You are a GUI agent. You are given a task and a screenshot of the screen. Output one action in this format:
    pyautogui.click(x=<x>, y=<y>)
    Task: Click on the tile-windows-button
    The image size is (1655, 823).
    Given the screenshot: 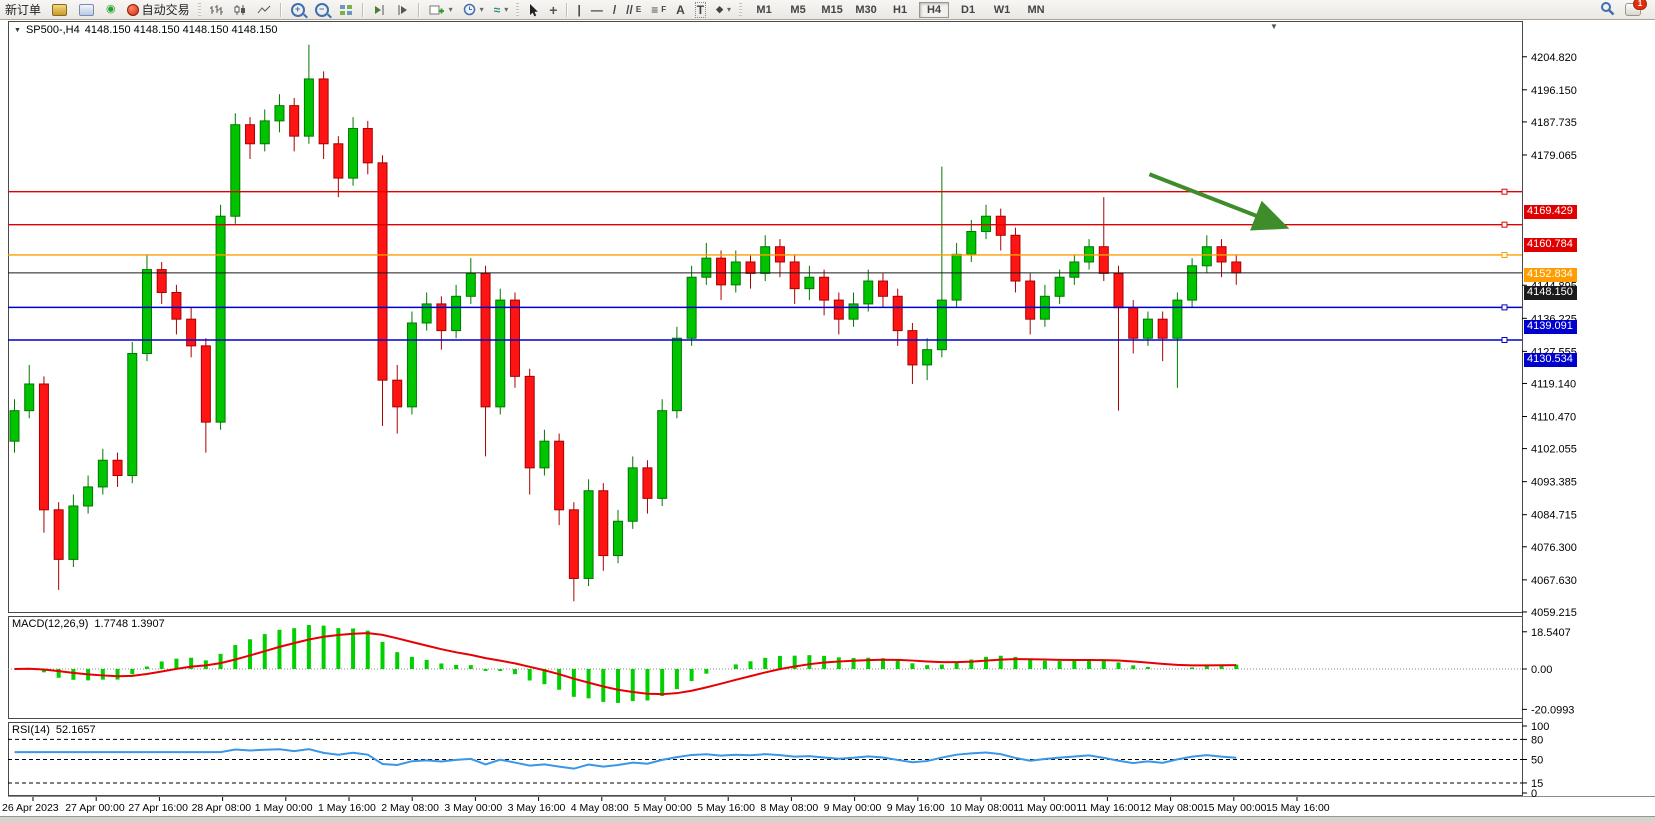 What is the action you would take?
    pyautogui.click(x=346, y=9)
    